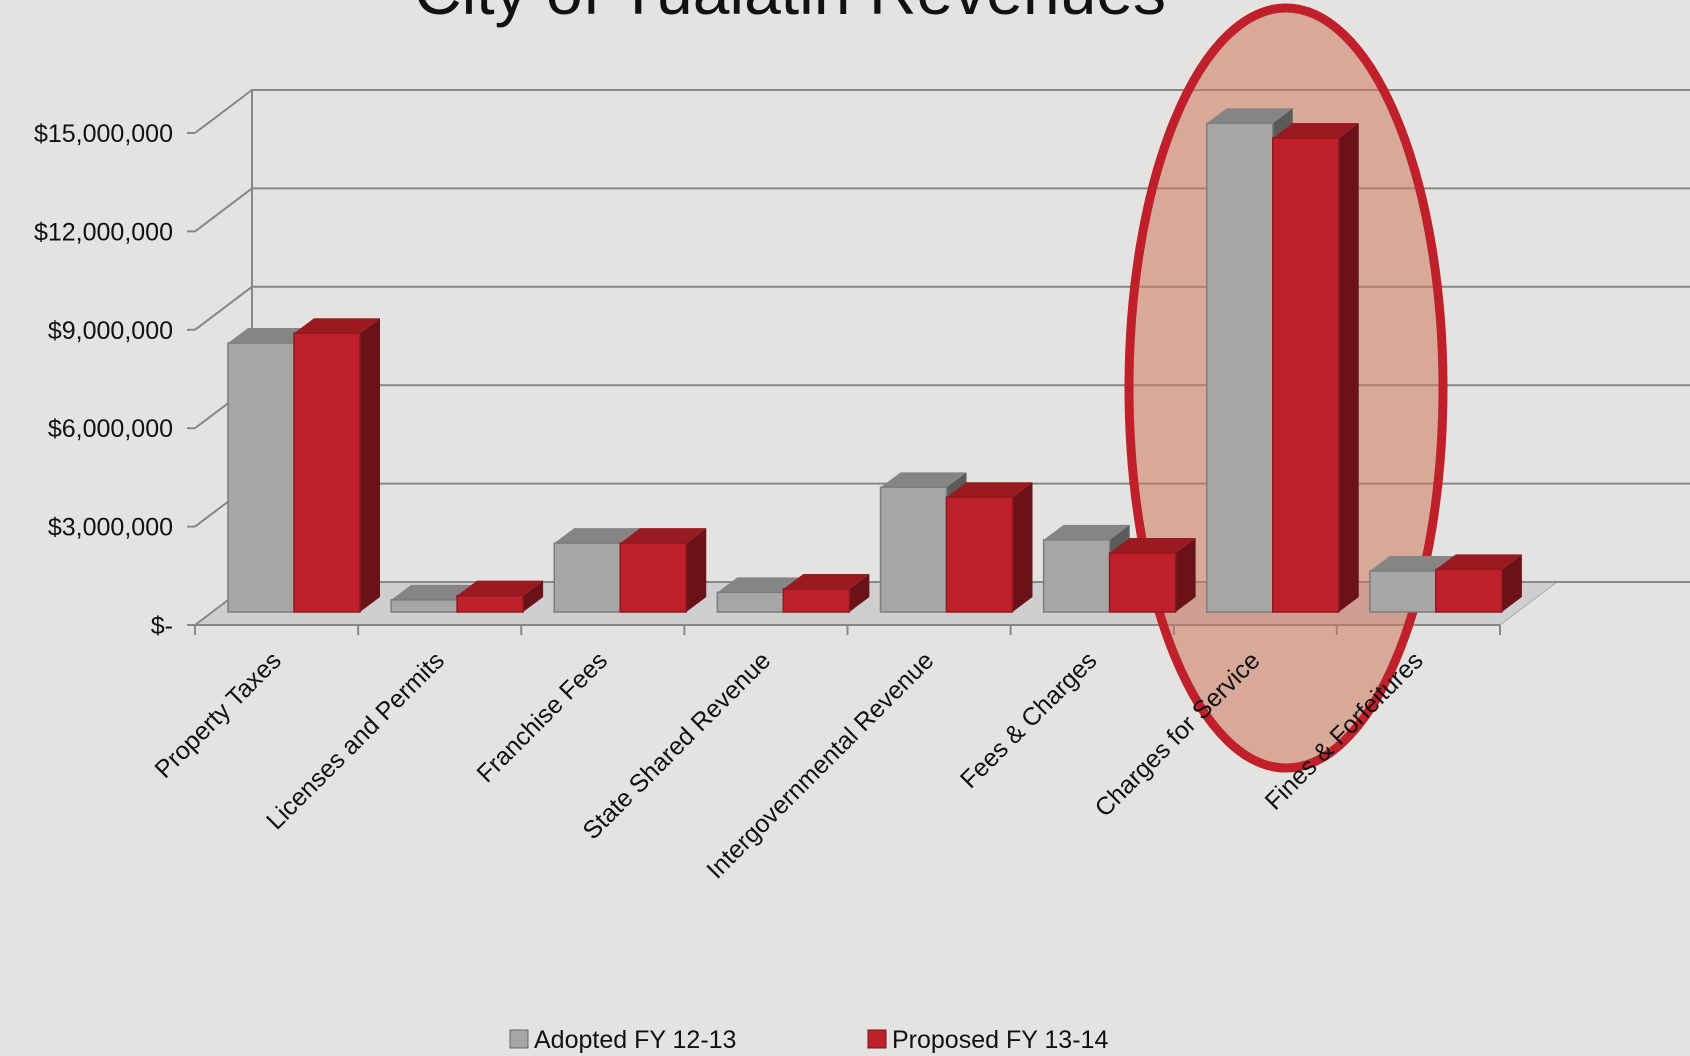  Describe the element at coordinates (635, 1040) in the screenshot. I see `legend-label: Adopted FY 12-13` at that location.